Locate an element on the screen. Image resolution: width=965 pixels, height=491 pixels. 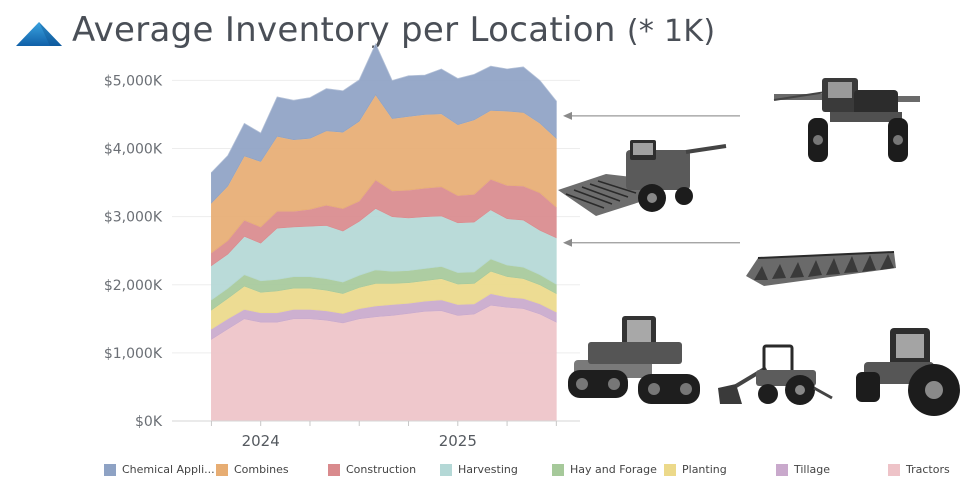
x-tick-label: 2024 is located at coordinates (261, 441).